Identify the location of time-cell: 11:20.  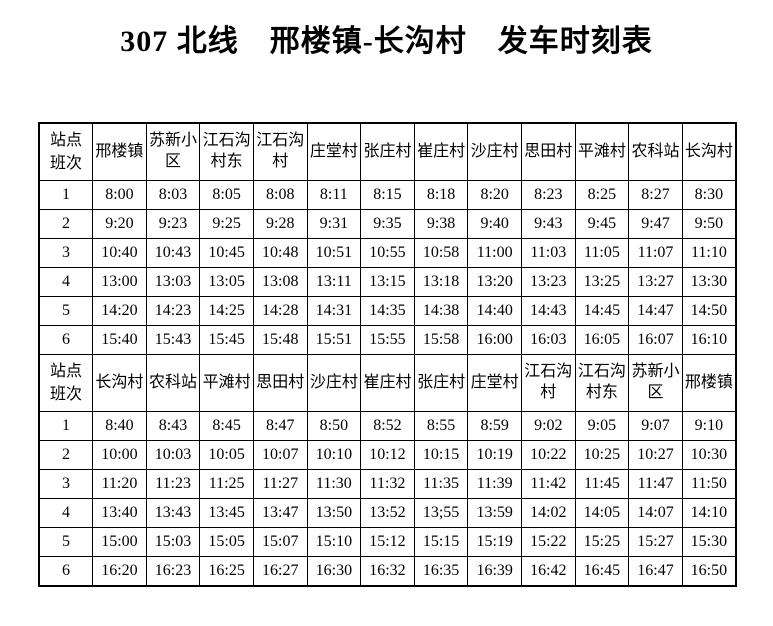
(119, 484).